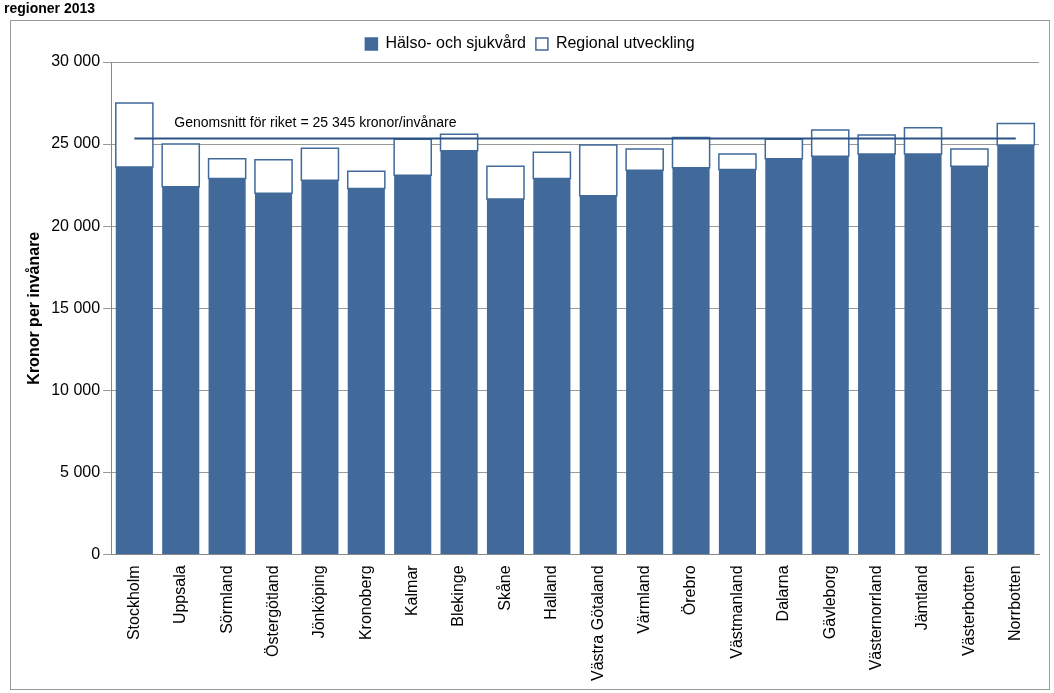 This screenshot has height=693, width=1054. Describe the element at coordinates (625, 43) in the screenshot. I see `legend-label: Regional utveckling` at that location.